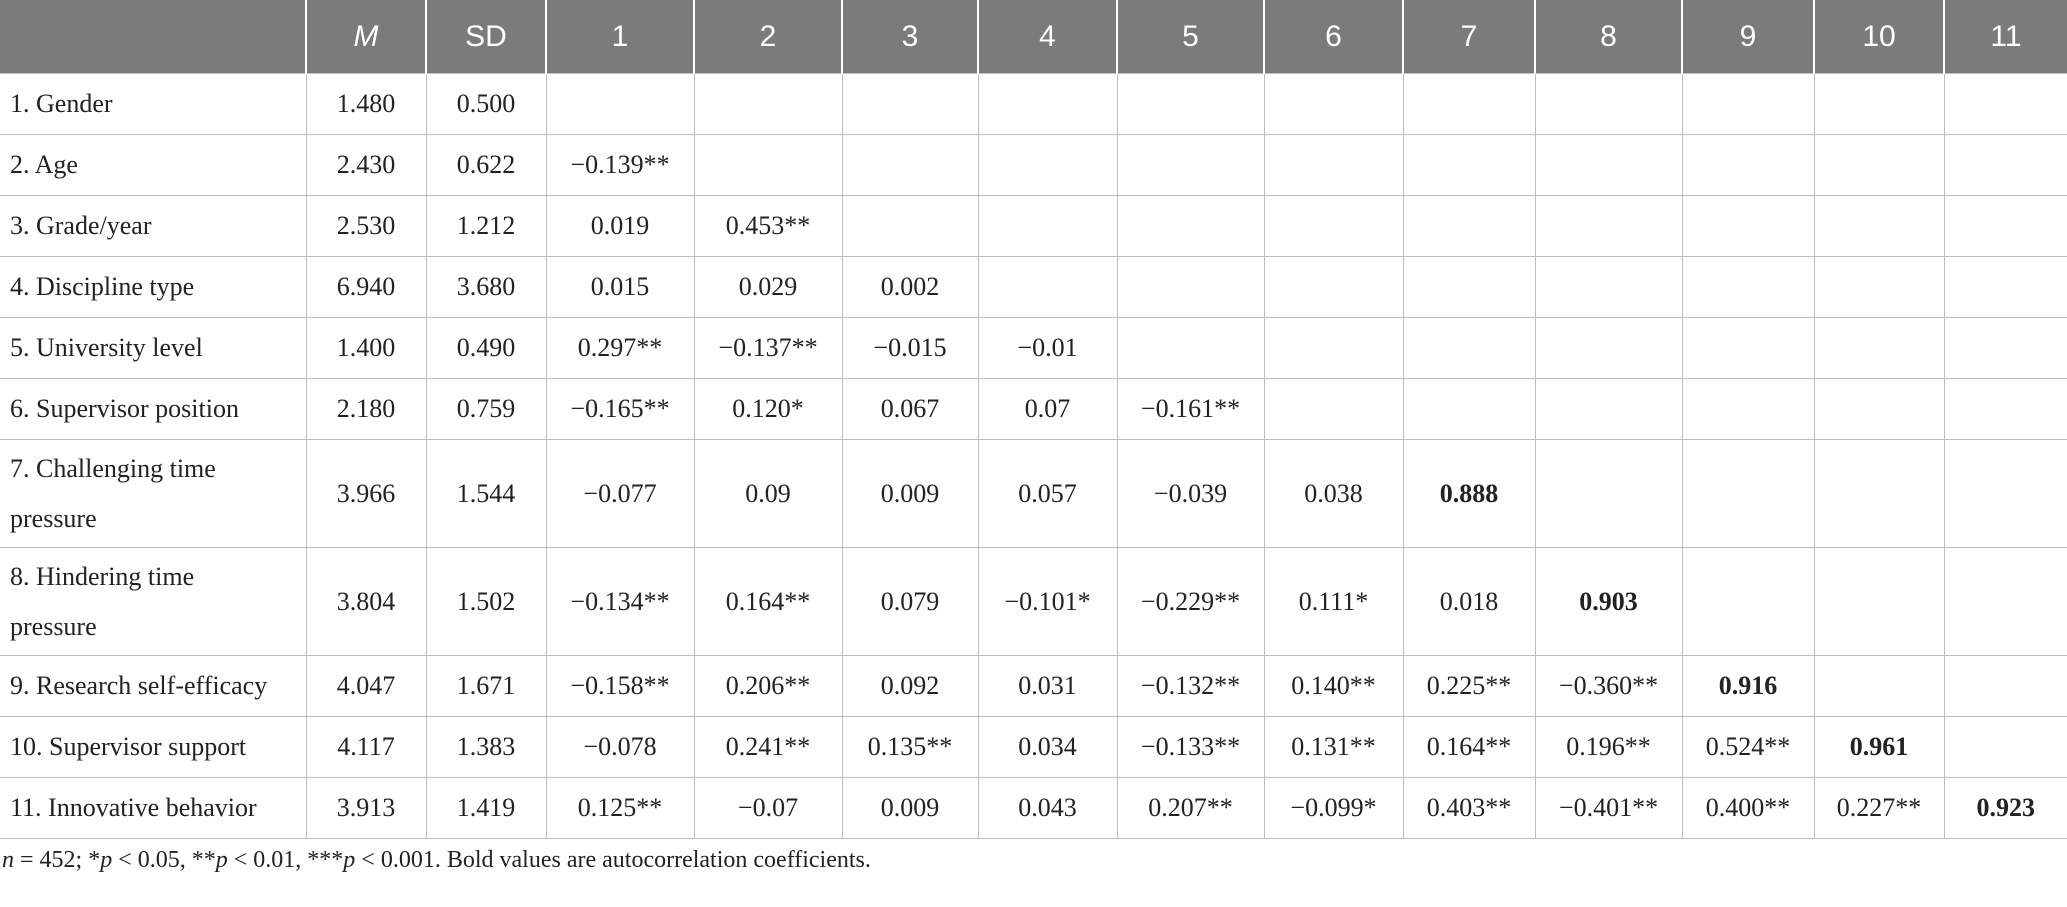  I want to click on row-label: 10. Supervisor support, so click(153, 747).